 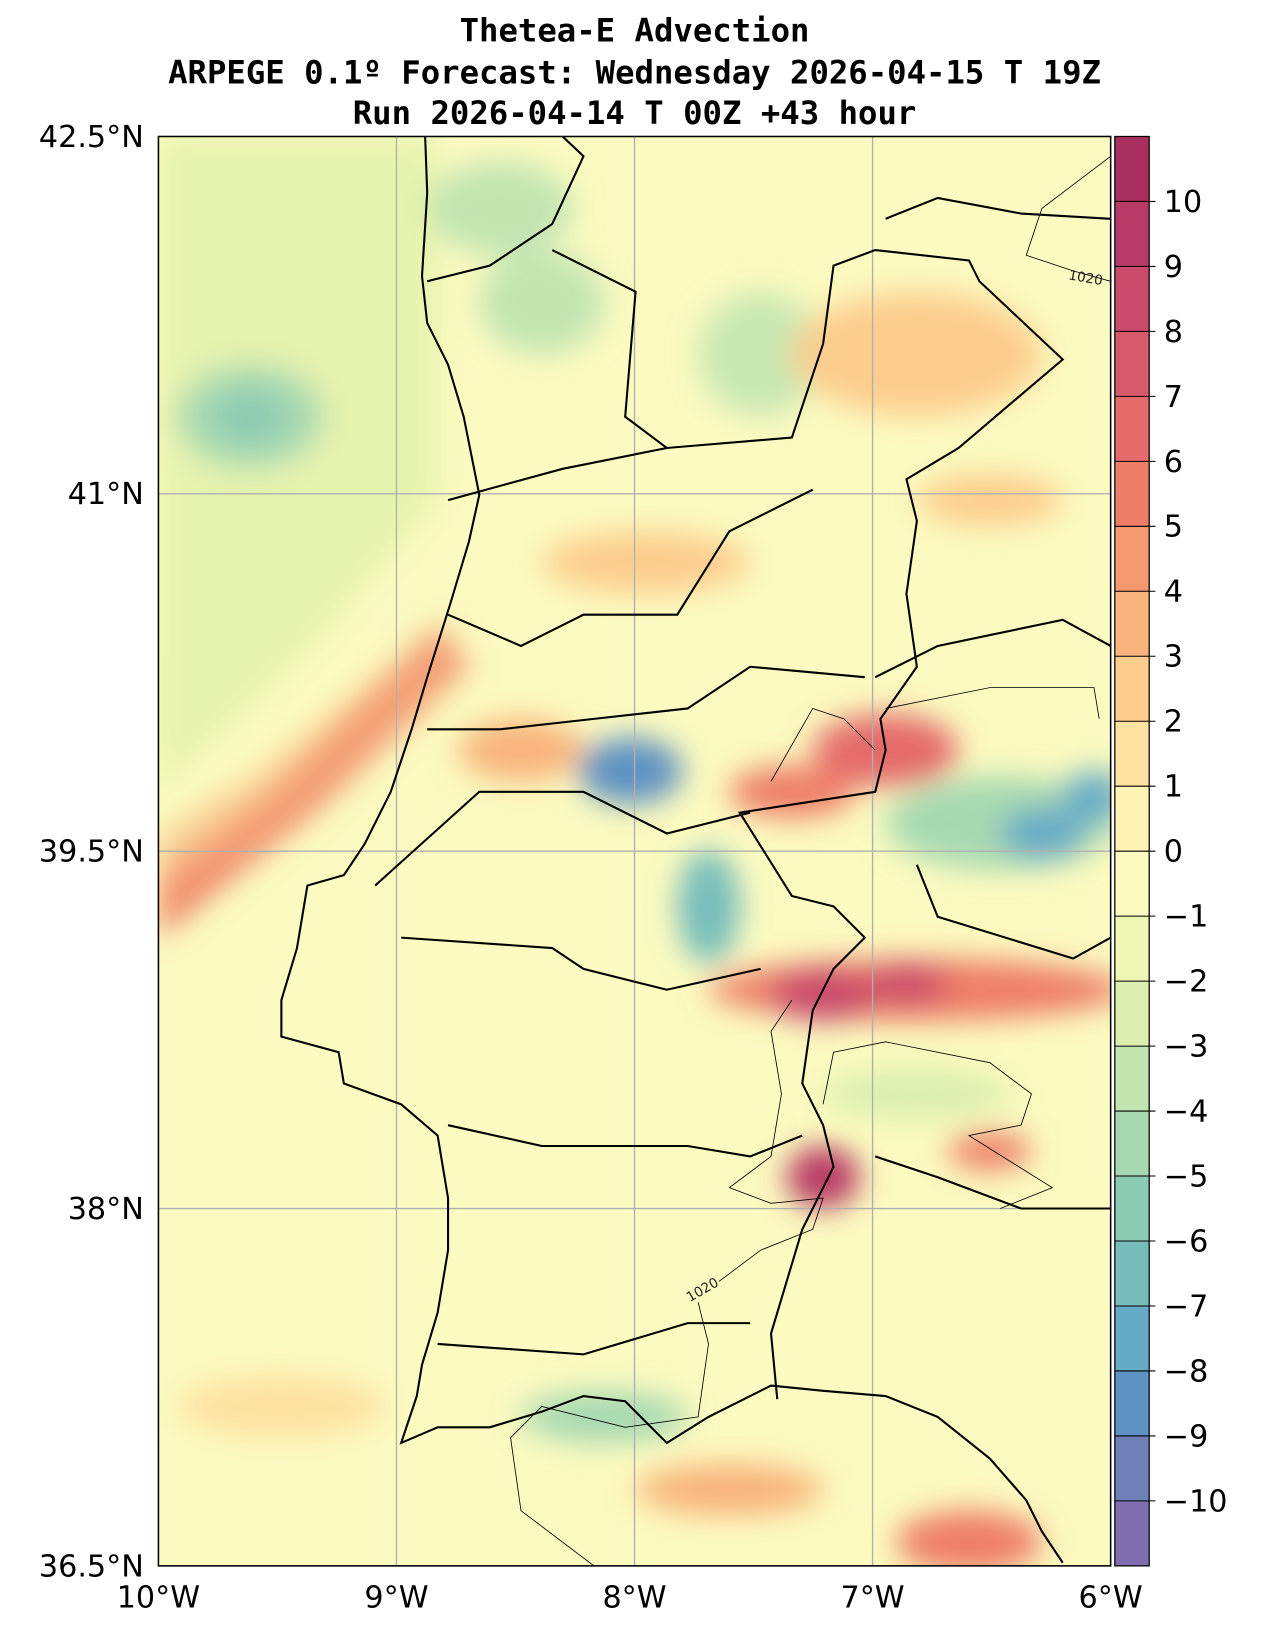 What do you see at coordinates (1173, 852) in the screenshot?
I see `colorbar-tick-label: 0` at bounding box center [1173, 852].